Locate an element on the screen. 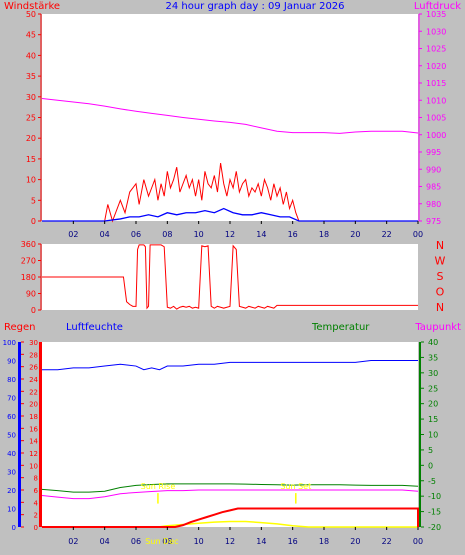 The image size is (465, 555). x-tick-label: 04 is located at coordinates (105, 234).